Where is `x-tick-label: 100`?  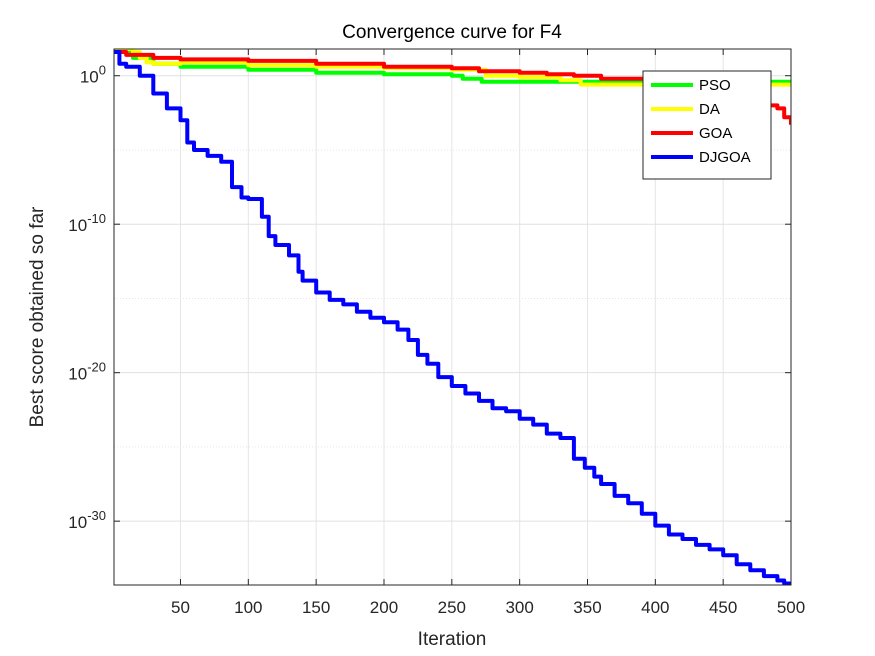 x-tick-label: 100 is located at coordinates (248, 607).